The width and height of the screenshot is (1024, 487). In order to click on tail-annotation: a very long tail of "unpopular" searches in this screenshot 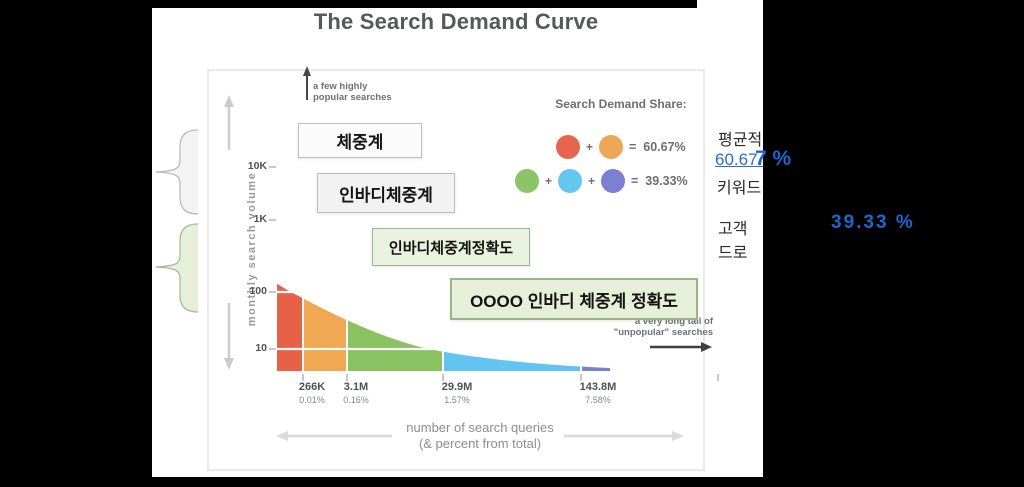, I will do `click(663, 327)`.